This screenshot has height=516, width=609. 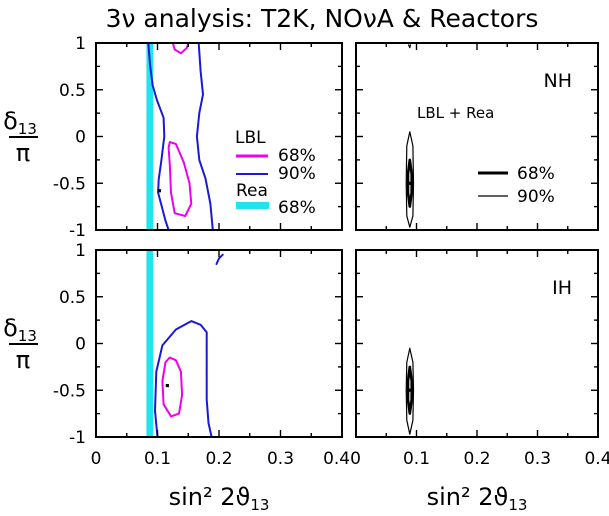 What do you see at coordinates (297, 208) in the screenshot?
I see `legend-rea68-text: 68%` at bounding box center [297, 208].